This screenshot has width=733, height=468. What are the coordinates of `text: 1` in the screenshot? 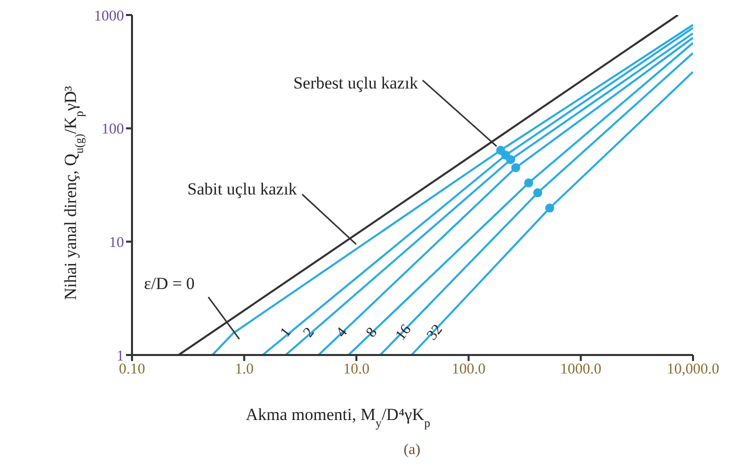 It's located at (286, 332).